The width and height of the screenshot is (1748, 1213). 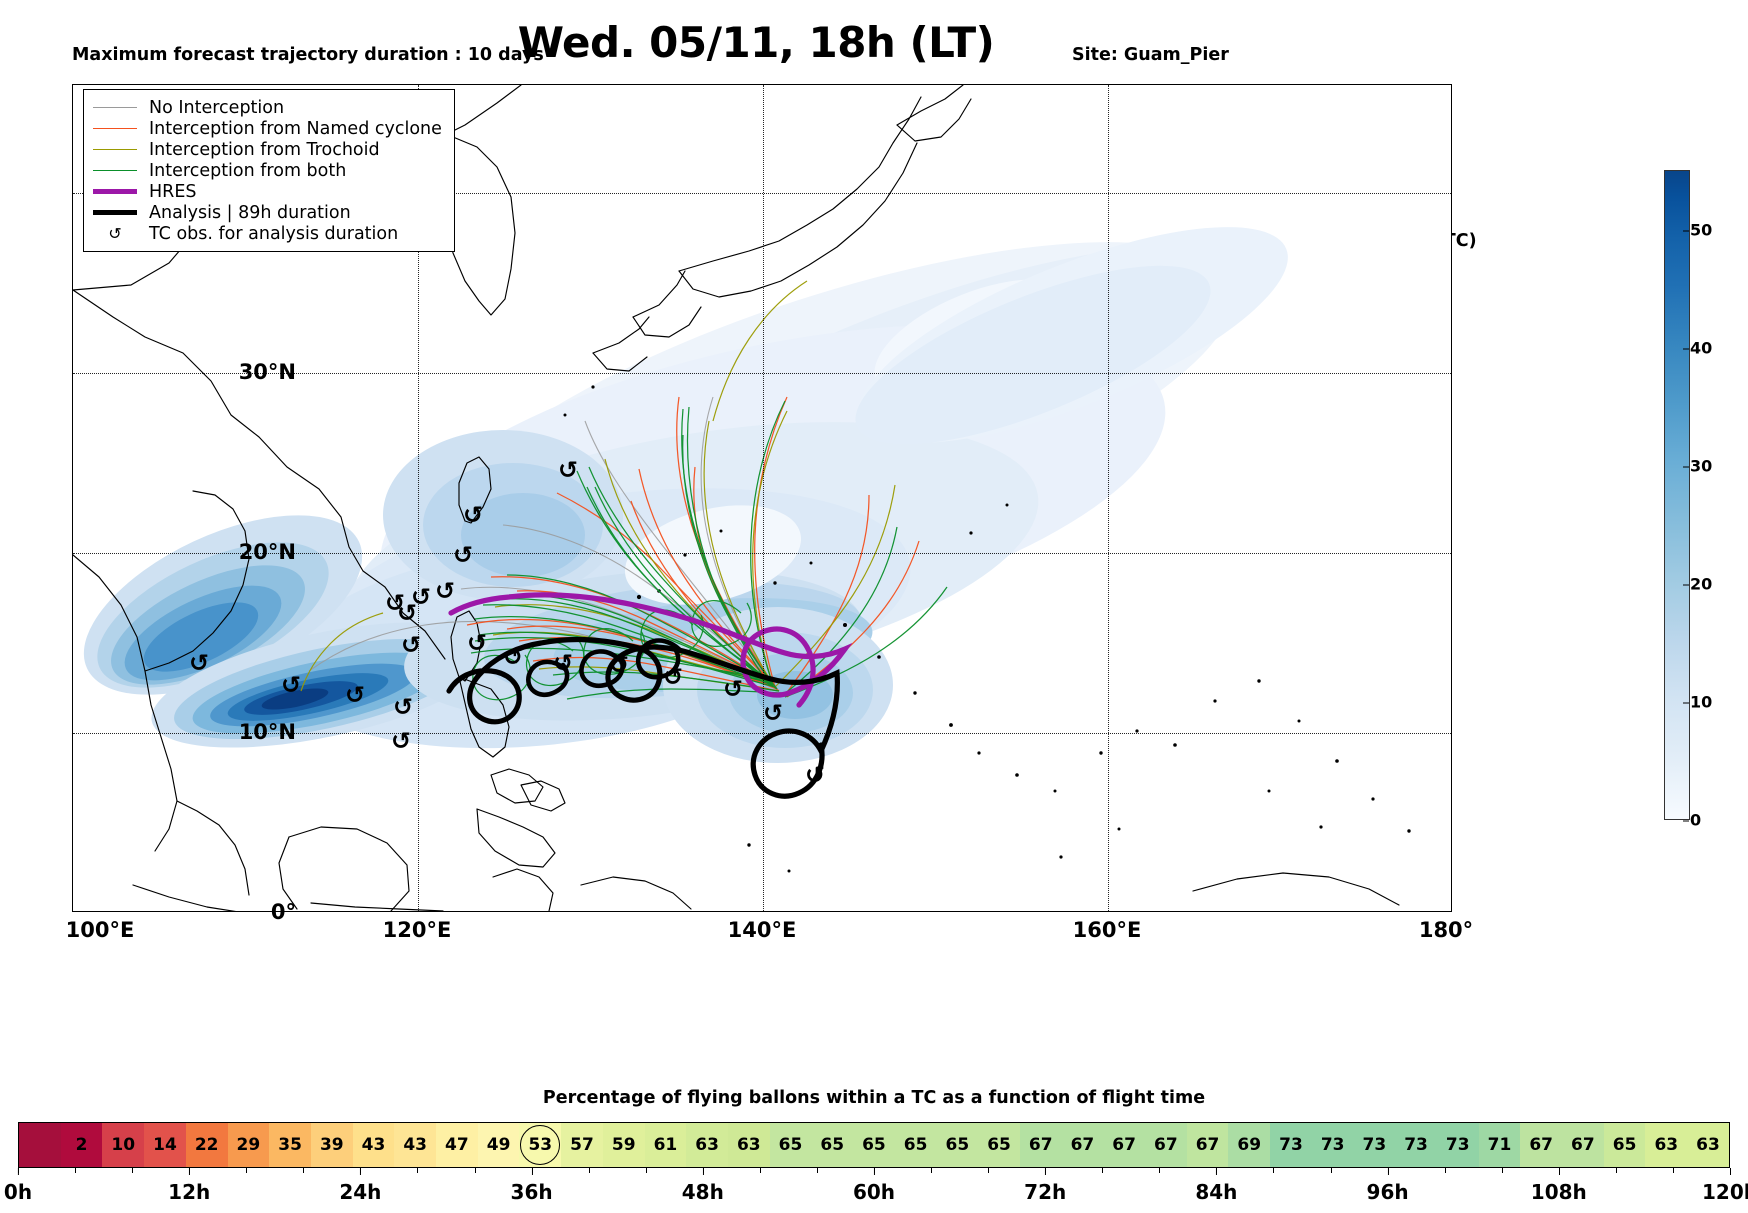 I want to click on percentage-cell-value: 10, so click(x=123, y=1145).